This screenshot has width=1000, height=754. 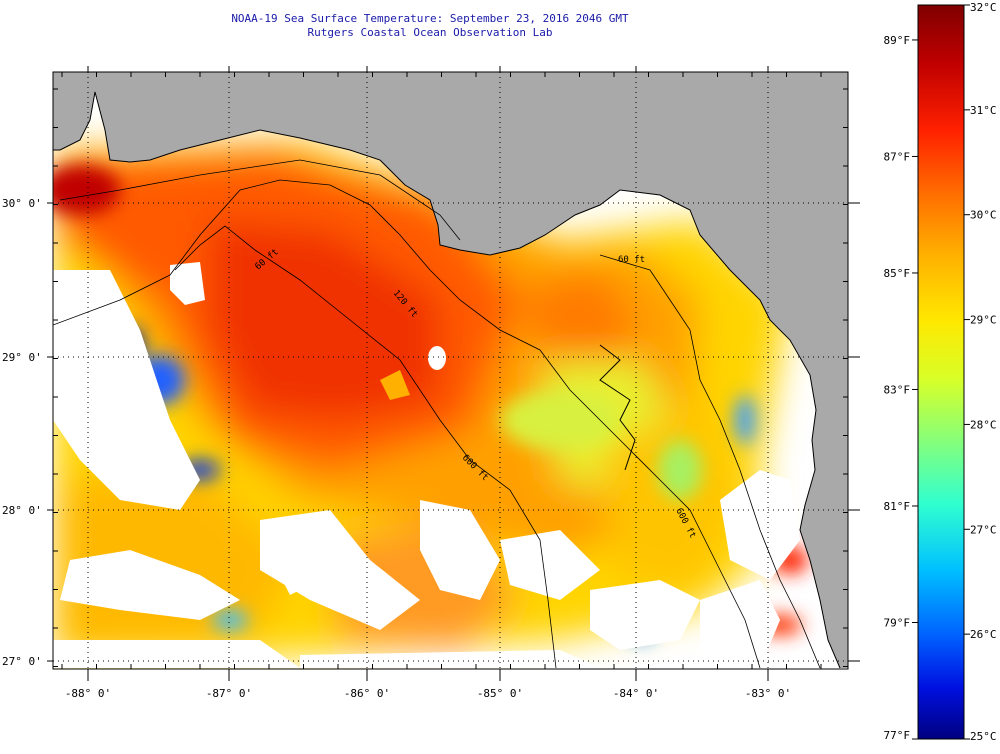 What do you see at coordinates (430, 32) in the screenshot?
I see `map-subtitle: Rutgers Coastal Ocean Observation Lab` at bounding box center [430, 32].